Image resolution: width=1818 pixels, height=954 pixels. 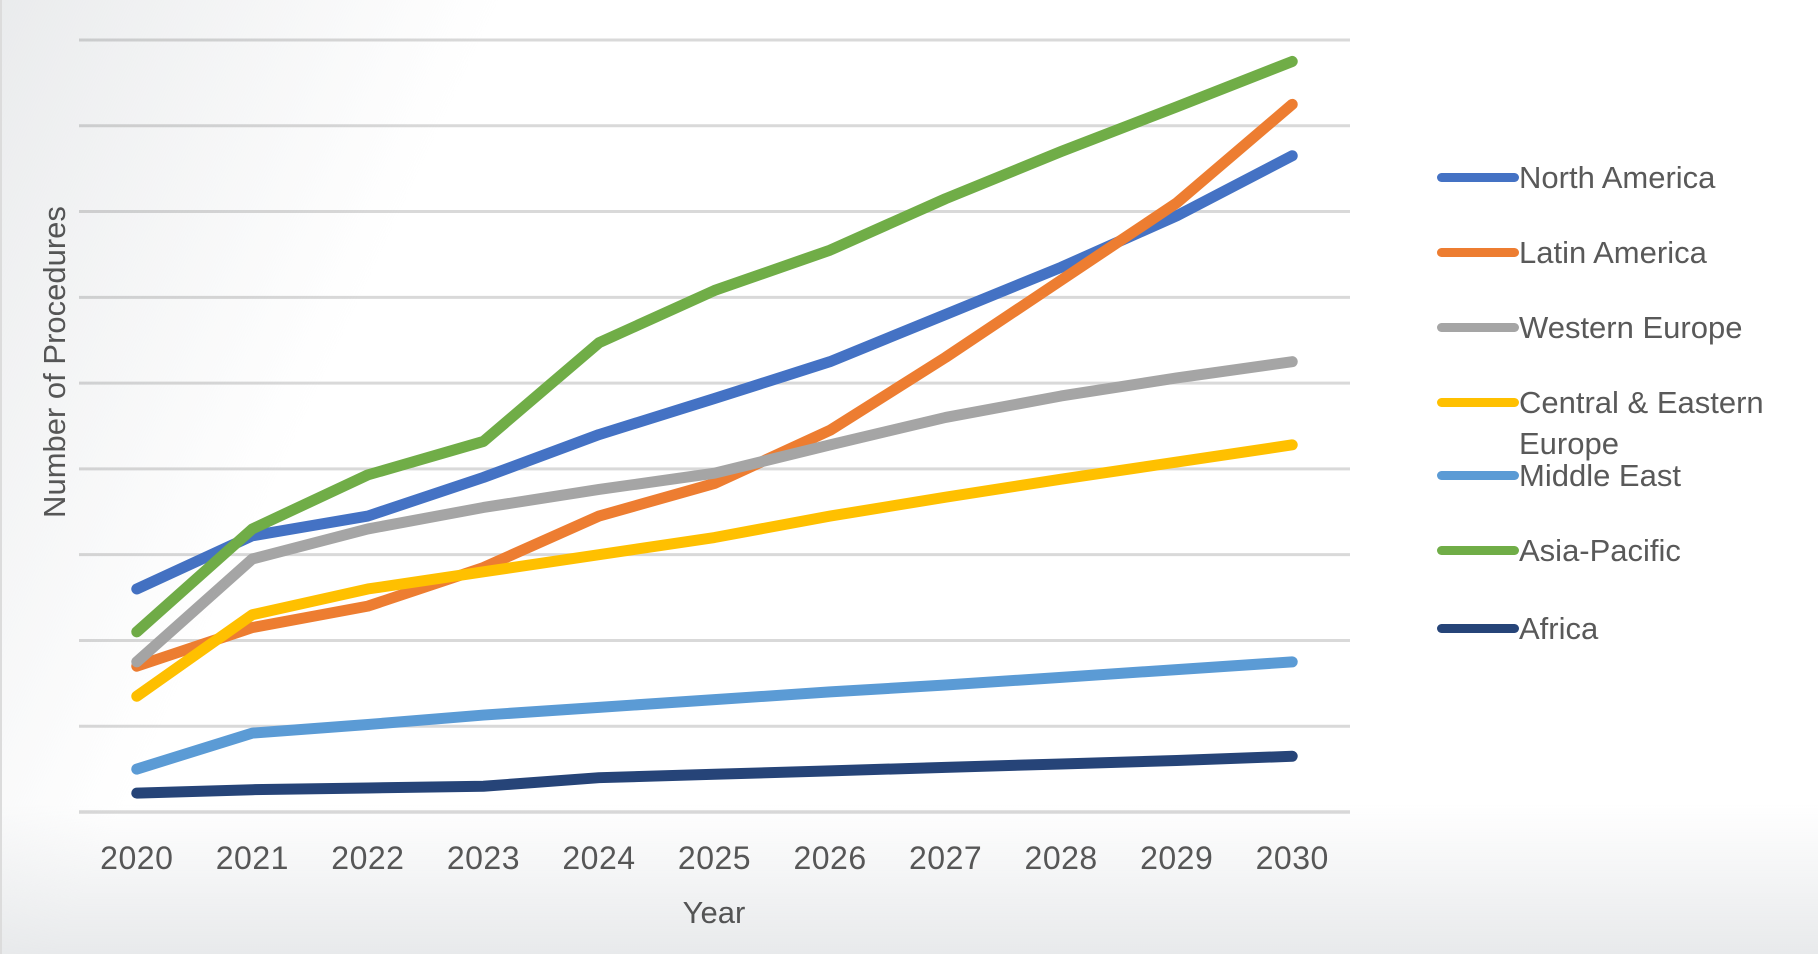 I want to click on legend-item-north-america: North America, so click(x=1576, y=177).